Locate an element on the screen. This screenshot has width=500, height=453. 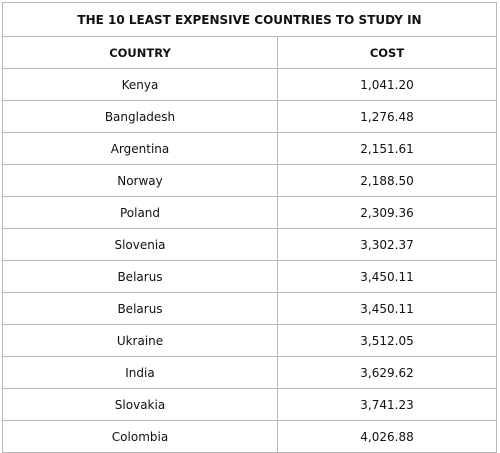
cost-cell: 1,041.20 is located at coordinates (387, 84).